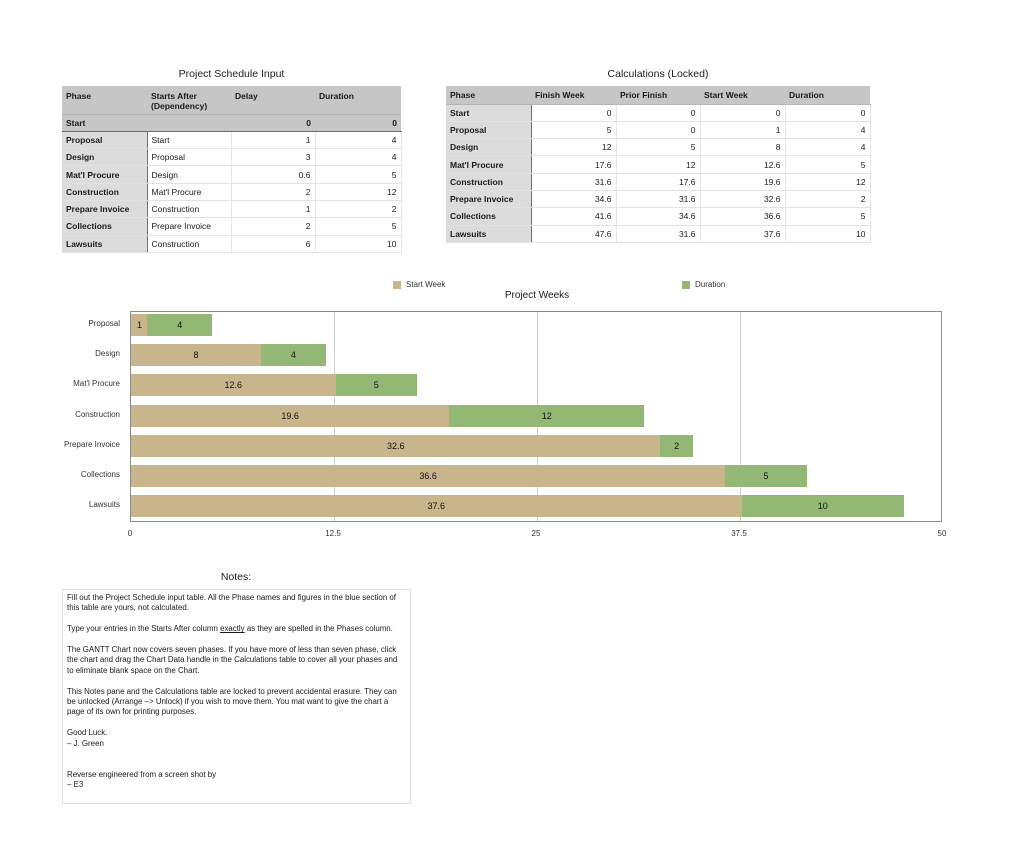 The width and height of the screenshot is (1023, 867). What do you see at coordinates (573, 95) in the screenshot?
I see `header-finish-week: Finish Week` at bounding box center [573, 95].